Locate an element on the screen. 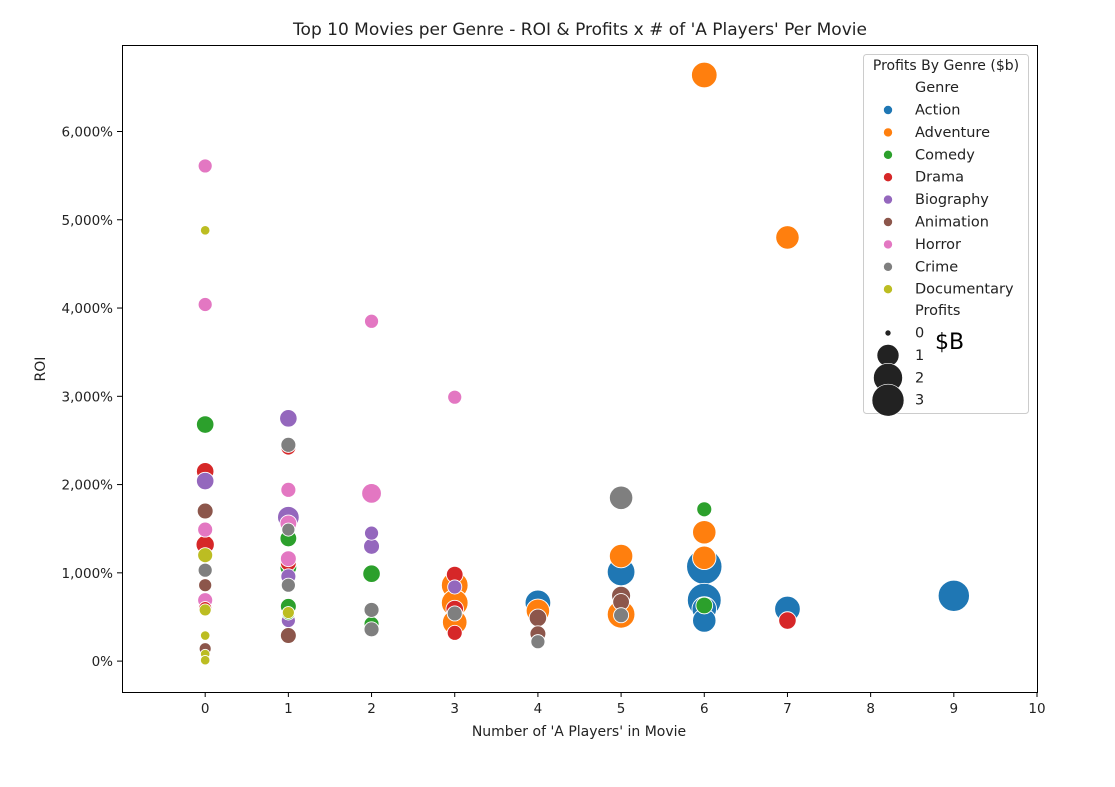 Image resolution: width=1115 pixels, height=787 pixels. x-tick-label: 5 is located at coordinates (621, 709).